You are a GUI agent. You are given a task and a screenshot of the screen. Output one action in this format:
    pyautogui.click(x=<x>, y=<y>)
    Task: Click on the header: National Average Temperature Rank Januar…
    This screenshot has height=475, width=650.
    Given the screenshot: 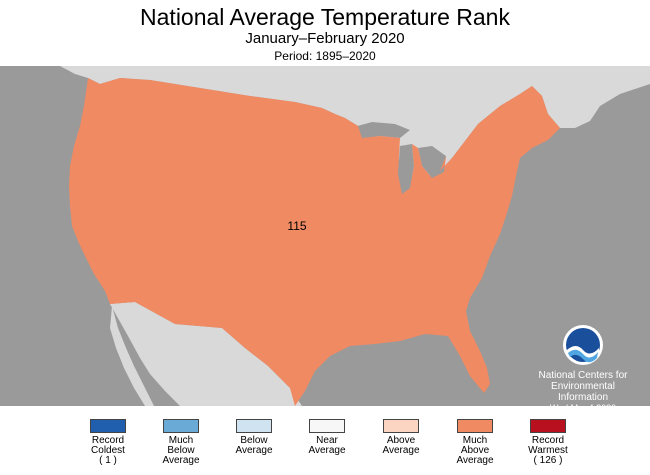 What is the action you would take?
    pyautogui.click(x=325, y=33)
    